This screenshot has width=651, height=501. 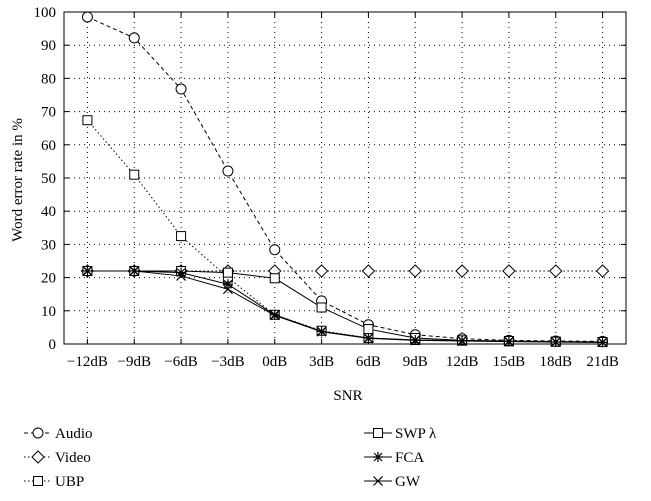 I want to click on series-line-fca, so click(x=345, y=306).